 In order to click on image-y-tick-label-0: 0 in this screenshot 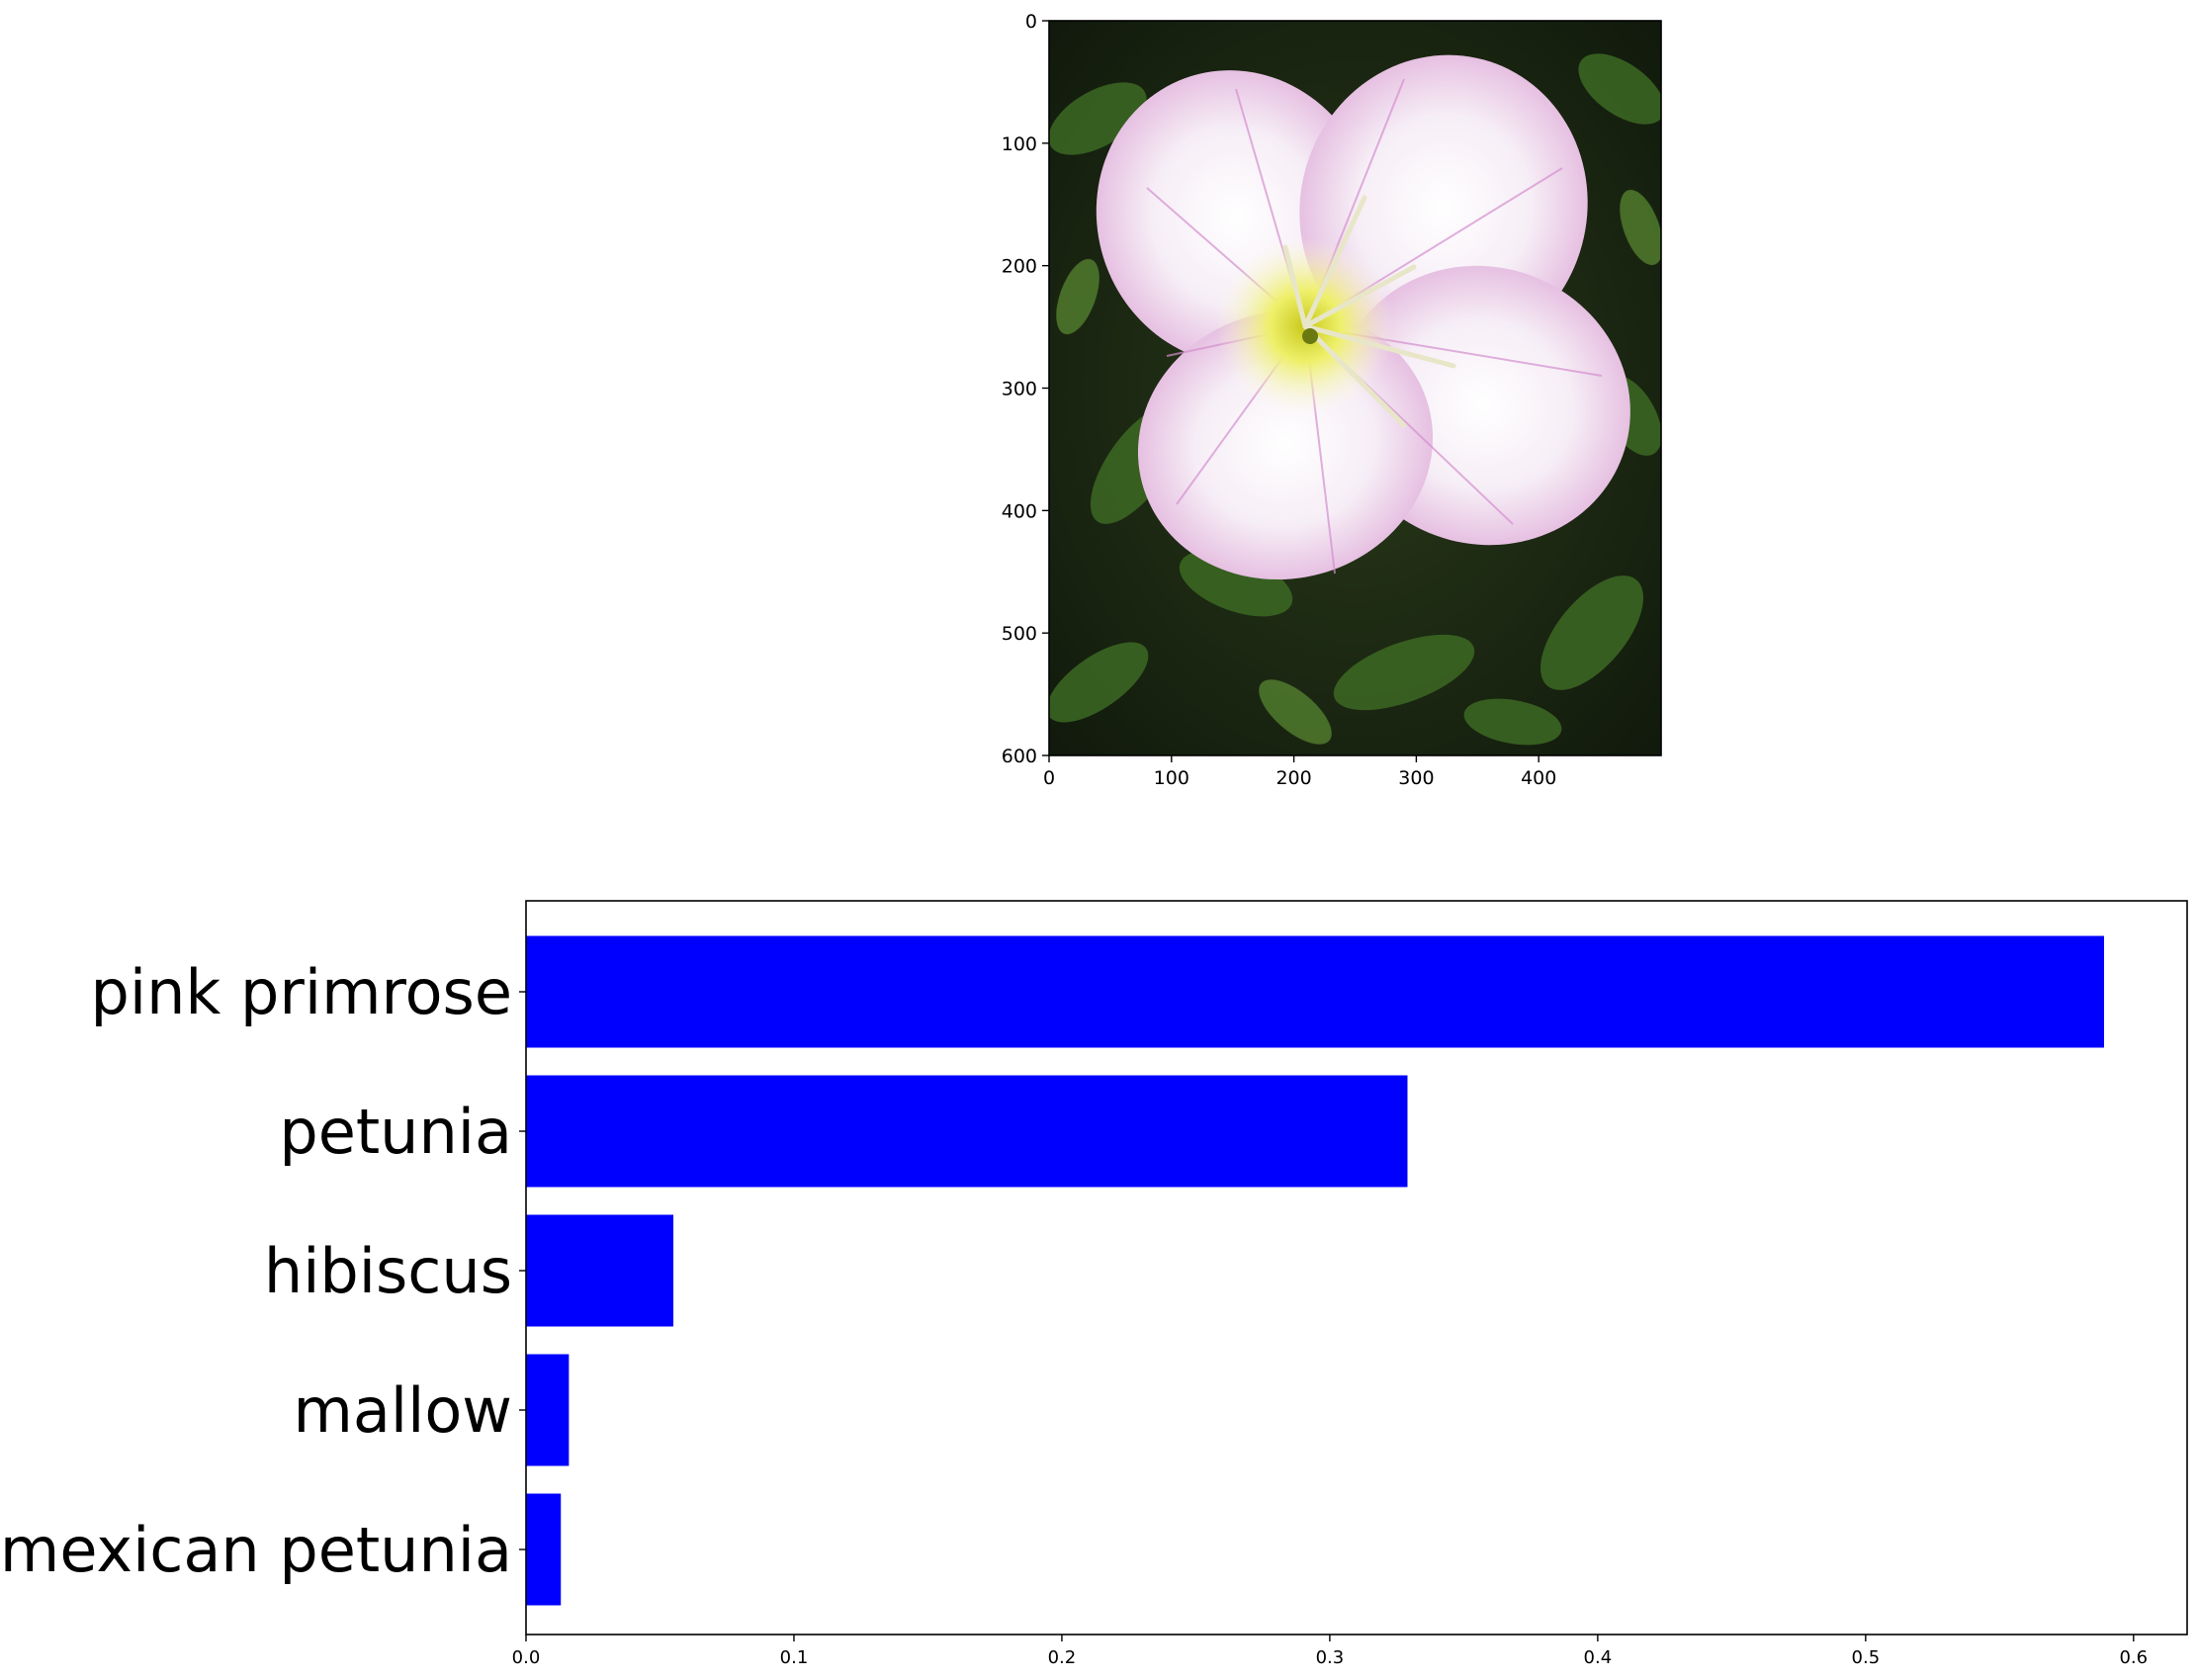, I will do `click(1031, 22)`.